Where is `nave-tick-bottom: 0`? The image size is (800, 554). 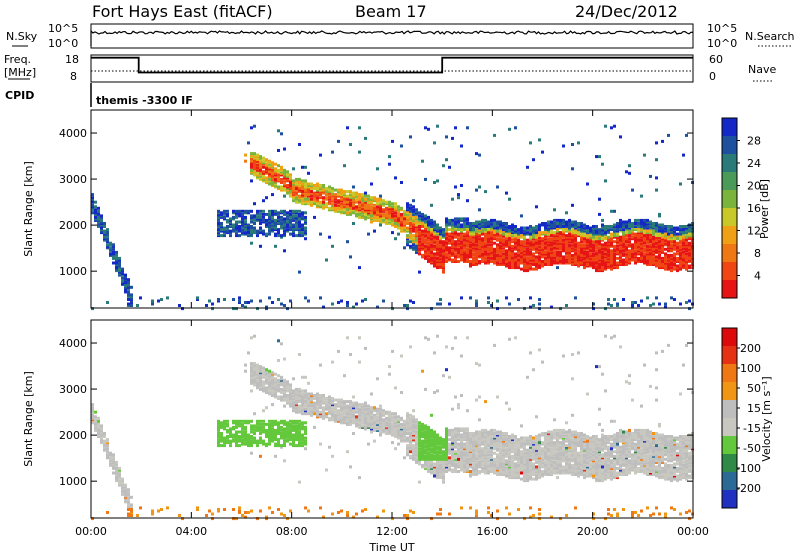 nave-tick-bottom: 0 is located at coordinates (712, 76).